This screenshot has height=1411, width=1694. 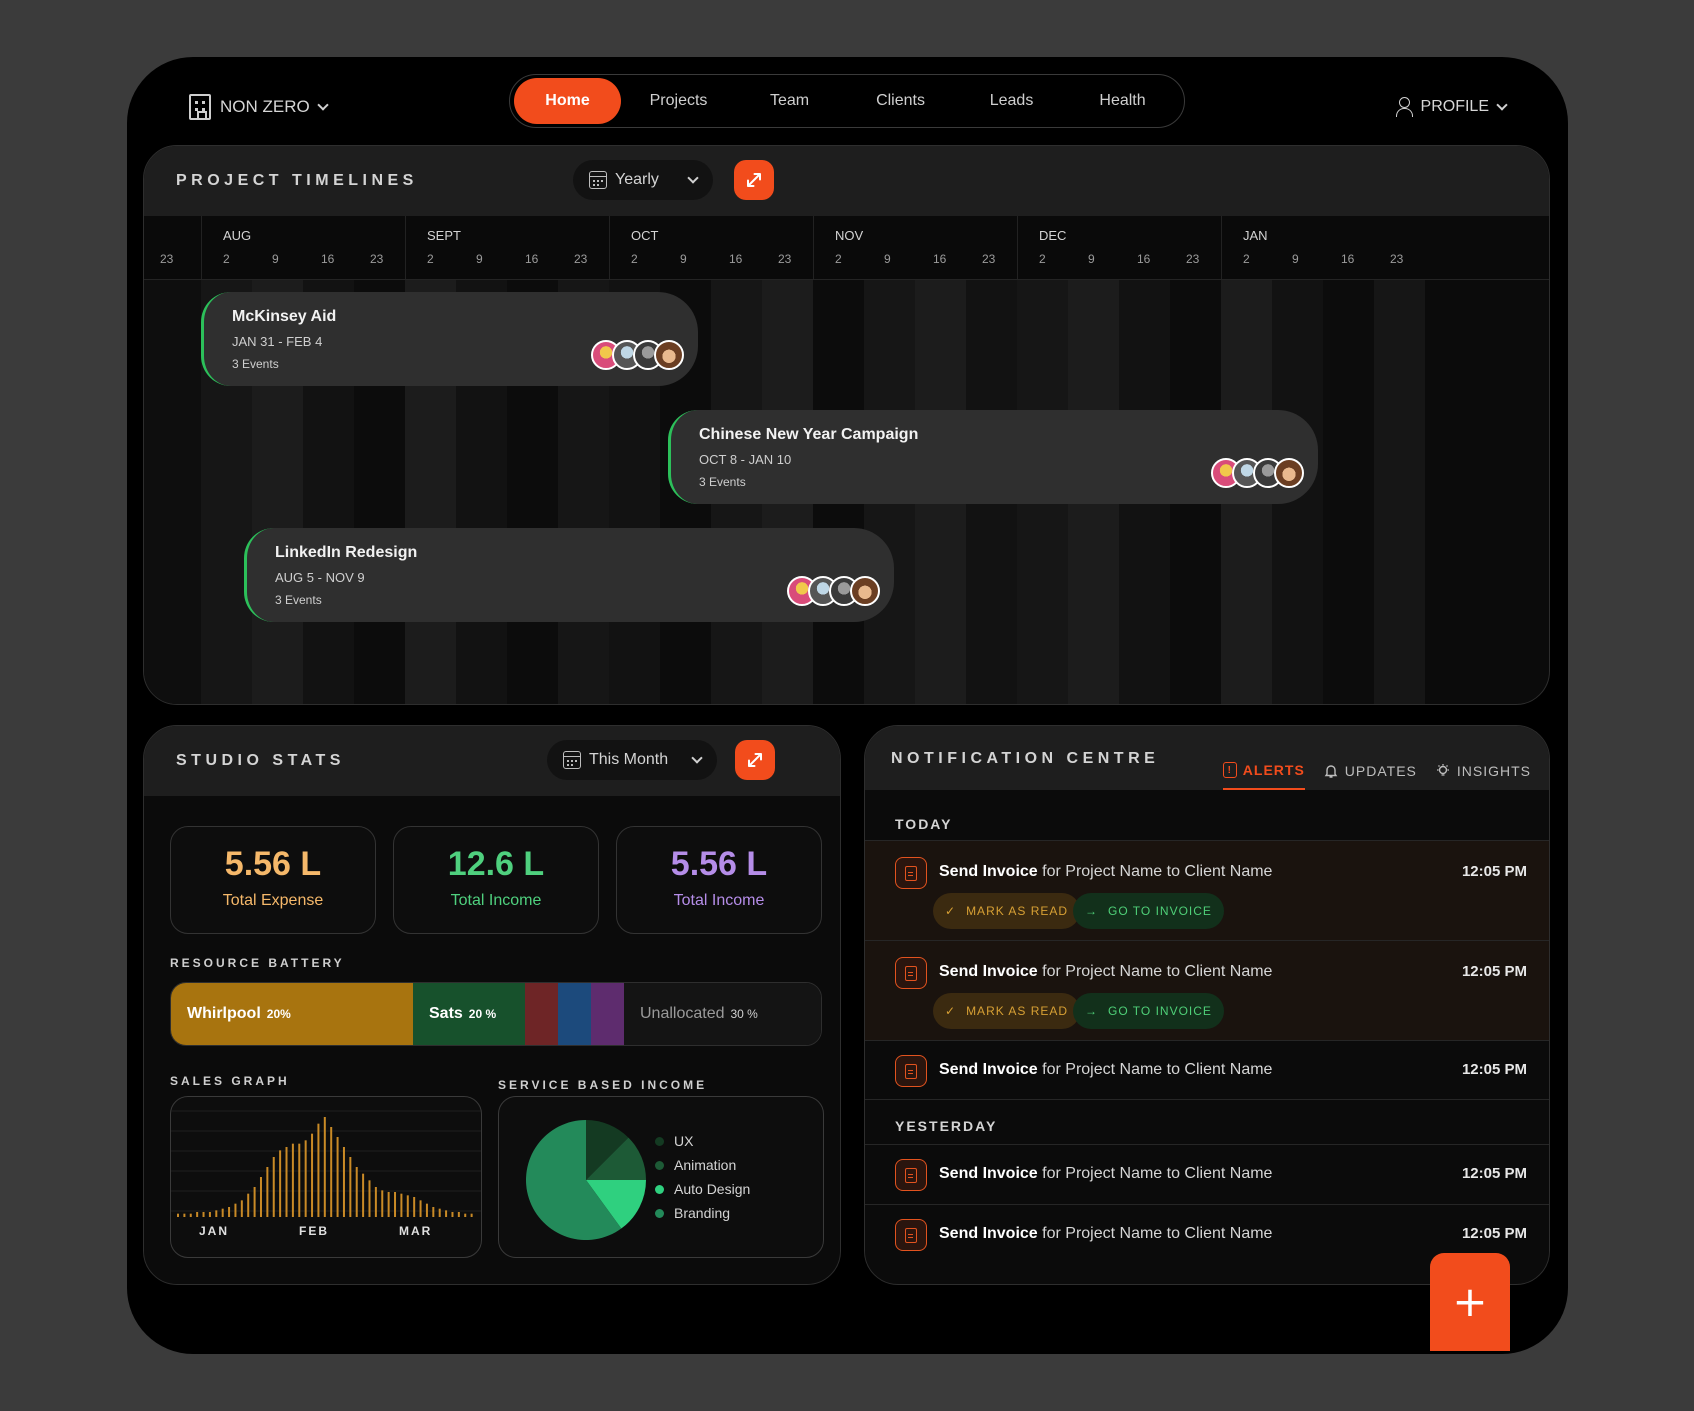 I want to click on tab-projects: Projects, so click(x=678, y=100).